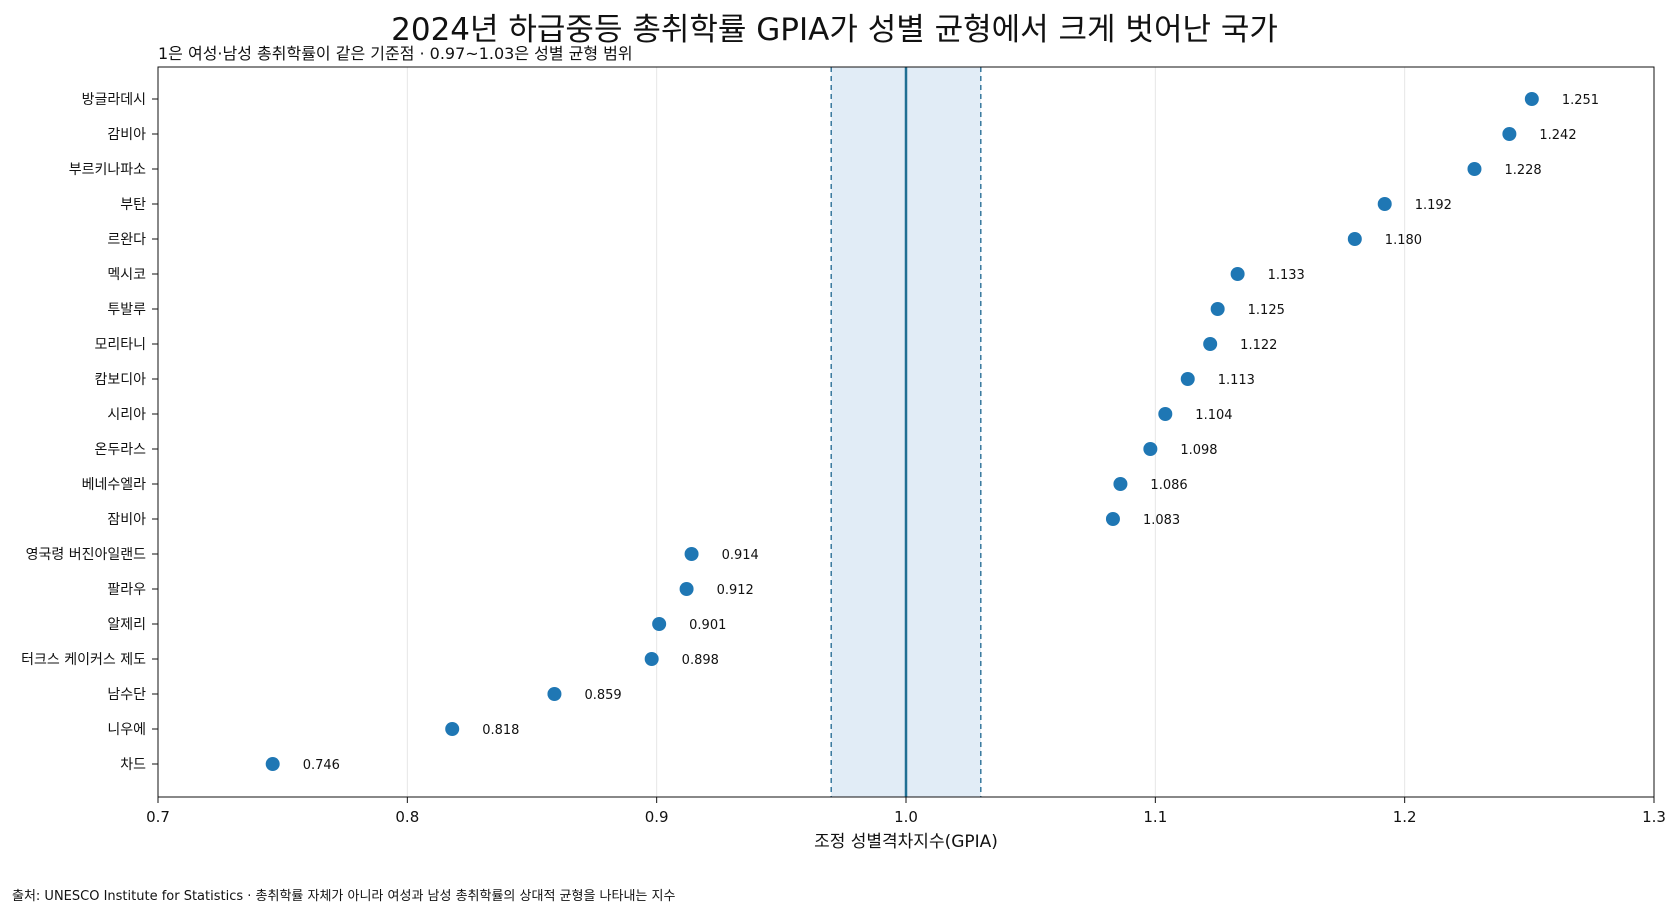  Describe the element at coordinates (740, 555) in the screenshot. I see `data-label: 0.914` at that location.